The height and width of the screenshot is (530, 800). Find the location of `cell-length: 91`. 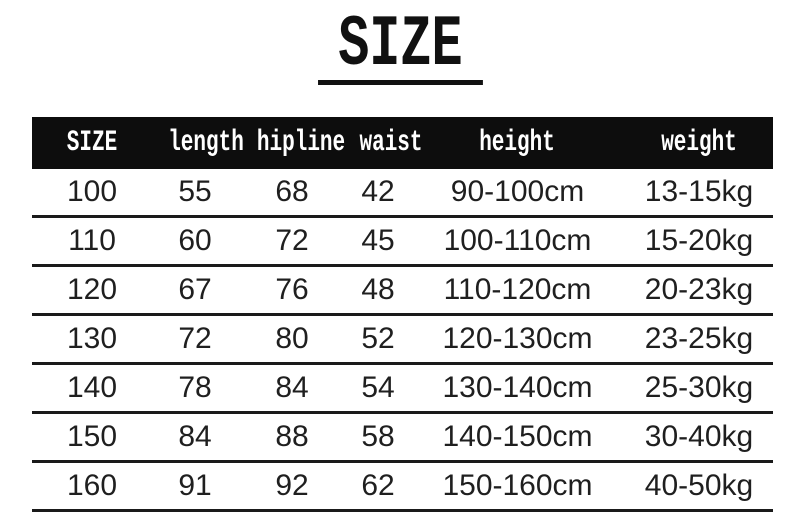

cell-length: 91 is located at coordinates (195, 486).